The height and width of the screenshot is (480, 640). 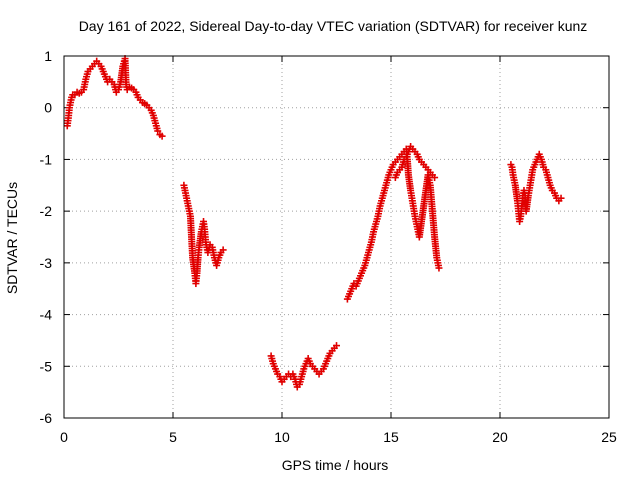 I want to click on y-tick-label: -4, so click(x=46, y=315).